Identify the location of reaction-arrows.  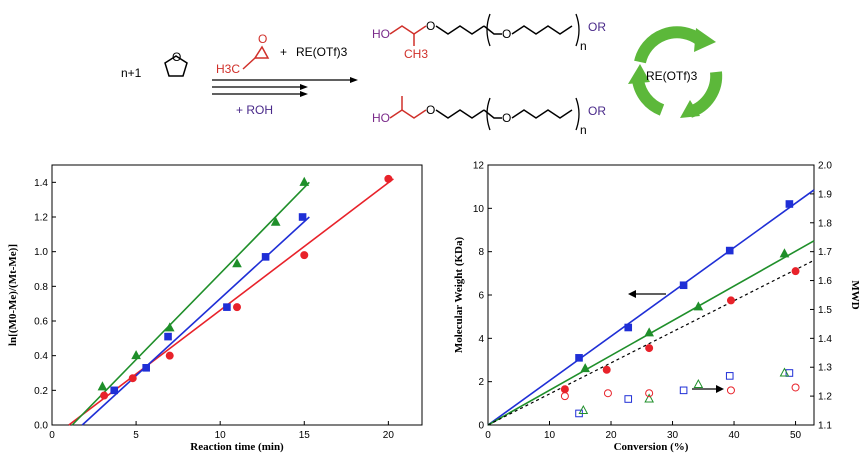
(285, 87).